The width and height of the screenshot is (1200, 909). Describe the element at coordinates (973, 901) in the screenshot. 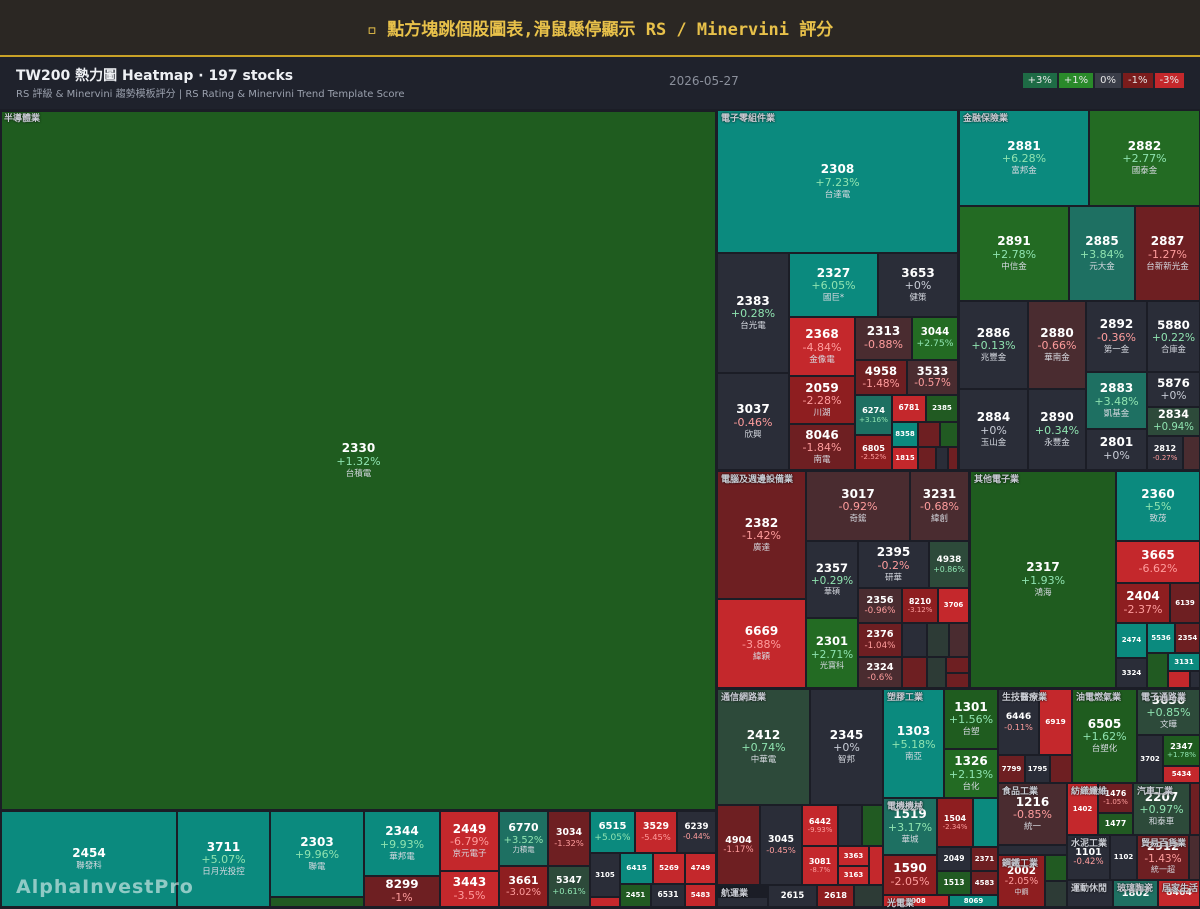

I see `stock-tile: 8069` at that location.